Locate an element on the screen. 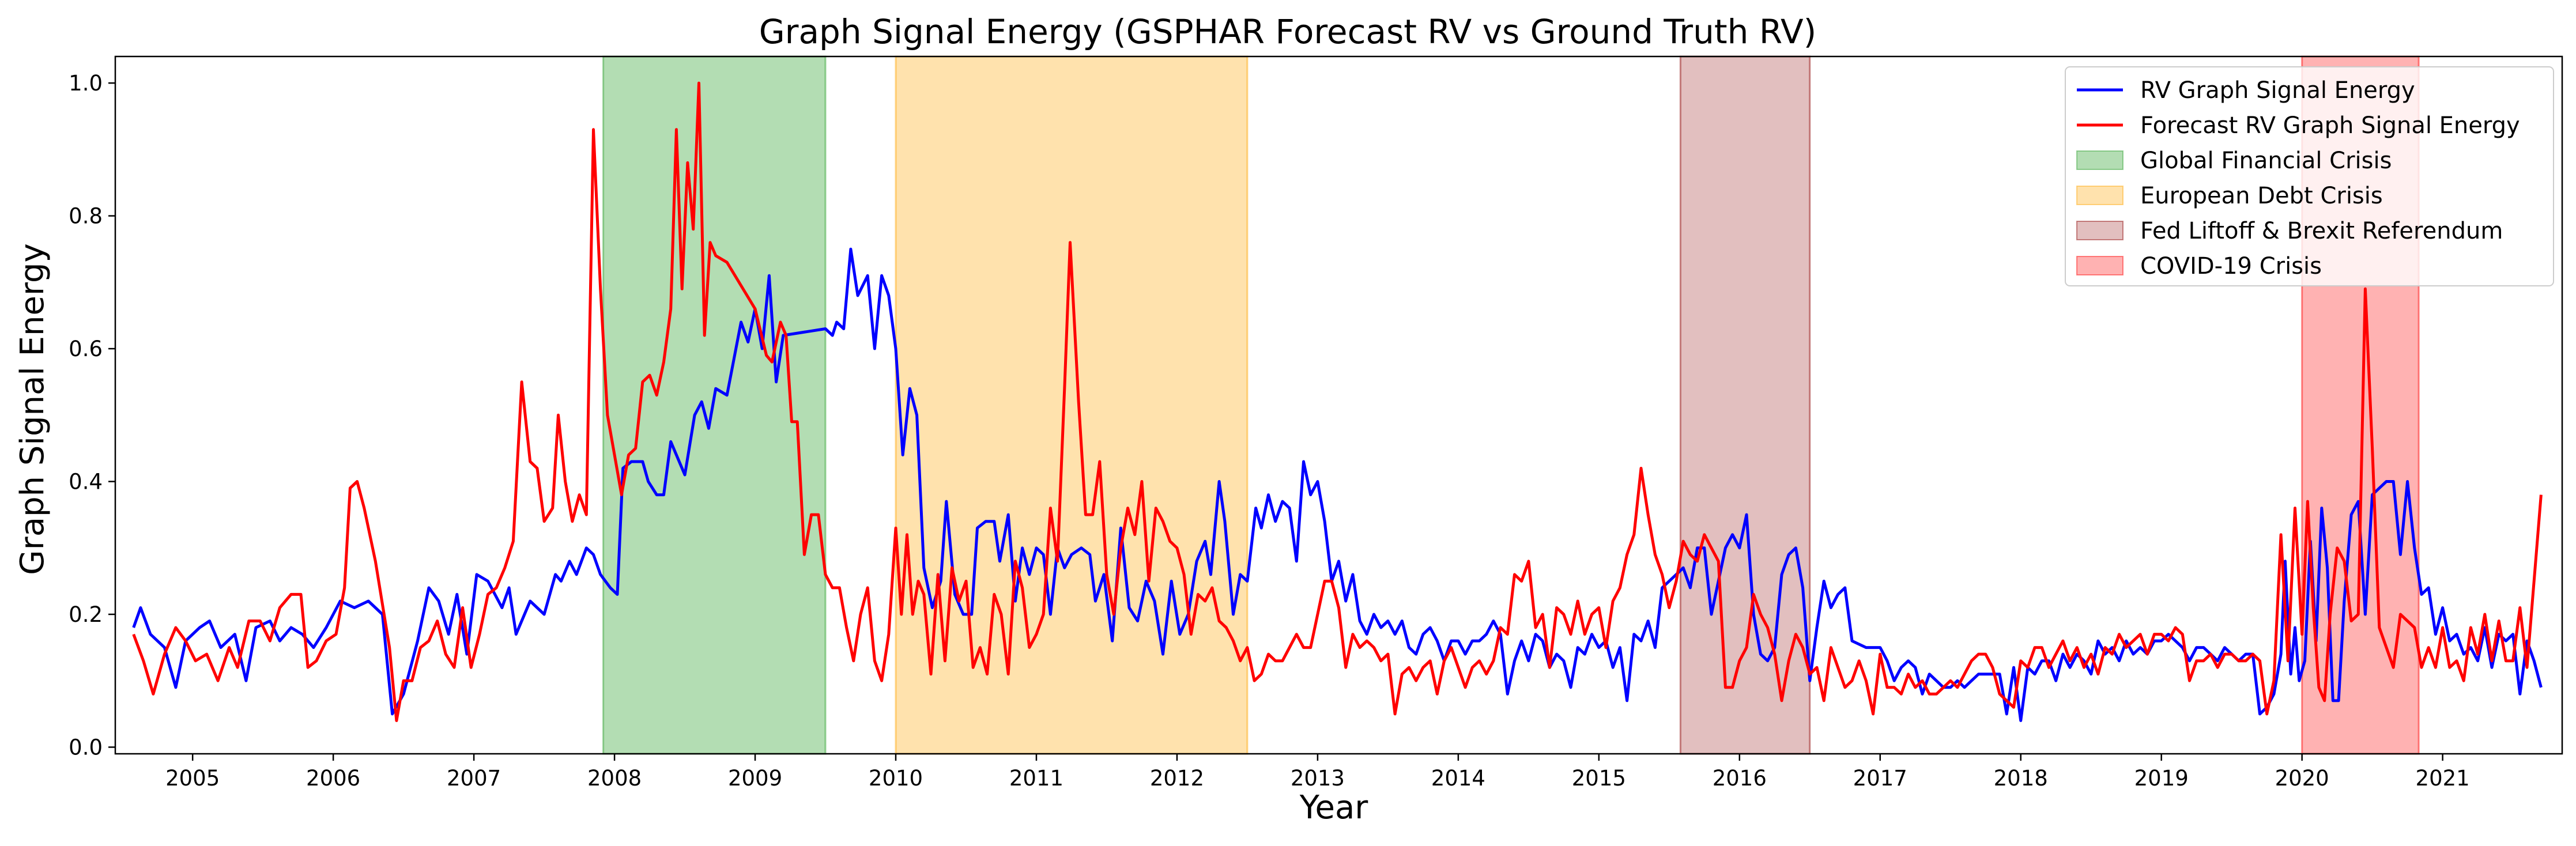  y-tick-label: 0.2 is located at coordinates (86, 614).